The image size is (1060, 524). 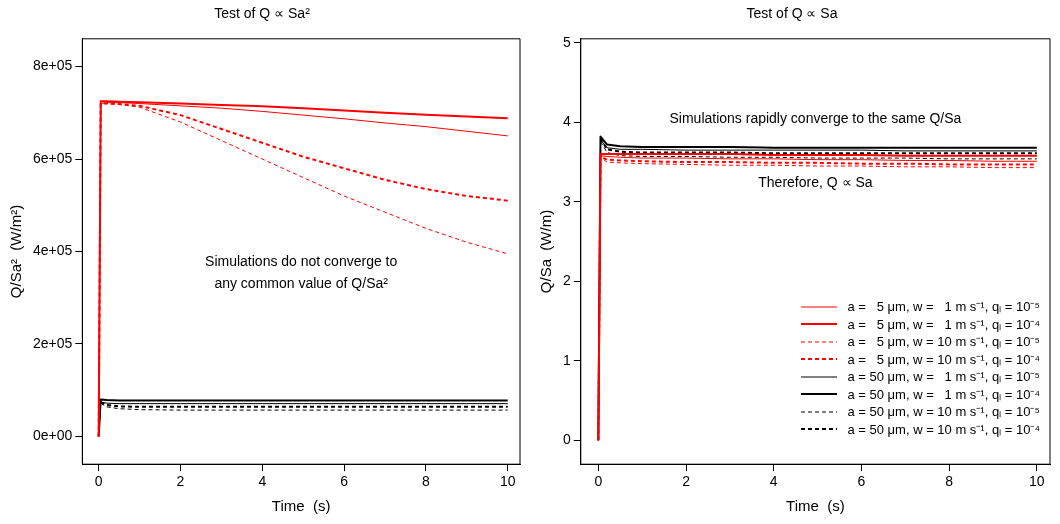 I want to click on y-tick-label: 1, so click(x=566, y=359).